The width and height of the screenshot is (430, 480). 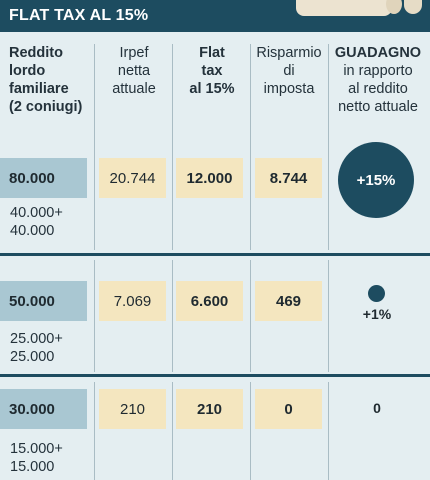 What do you see at coordinates (349, 8) in the screenshot?
I see `scroll-decoration` at bounding box center [349, 8].